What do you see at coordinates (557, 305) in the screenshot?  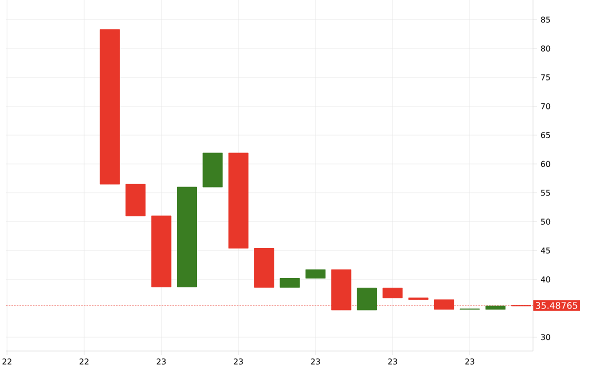 I see `ref-line-label: 35.48765` at bounding box center [557, 305].